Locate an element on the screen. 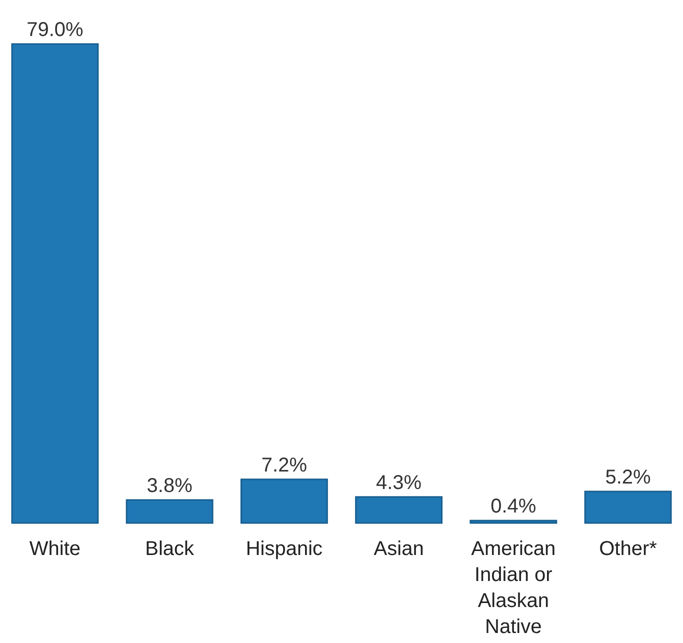 This screenshot has height=643, width=683. data-label: 7.2% is located at coordinates (284, 465).